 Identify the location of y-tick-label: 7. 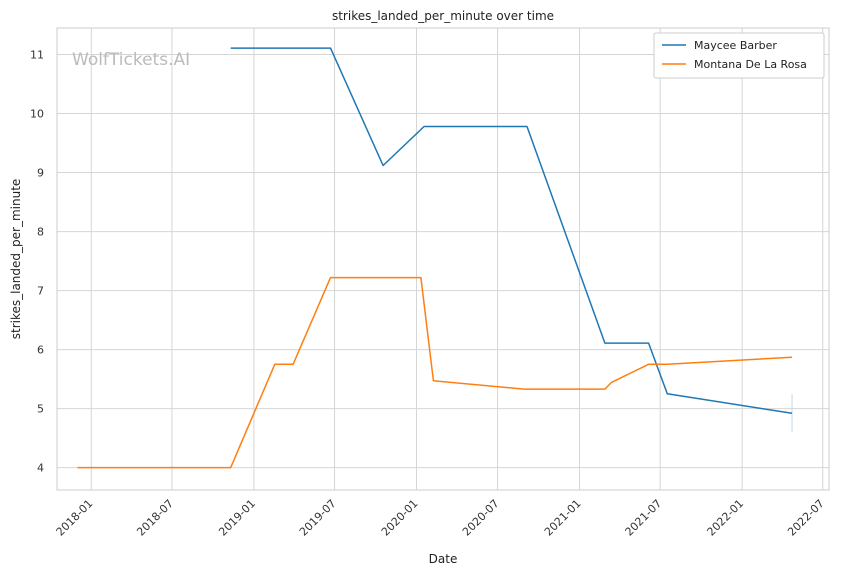
(40, 291).